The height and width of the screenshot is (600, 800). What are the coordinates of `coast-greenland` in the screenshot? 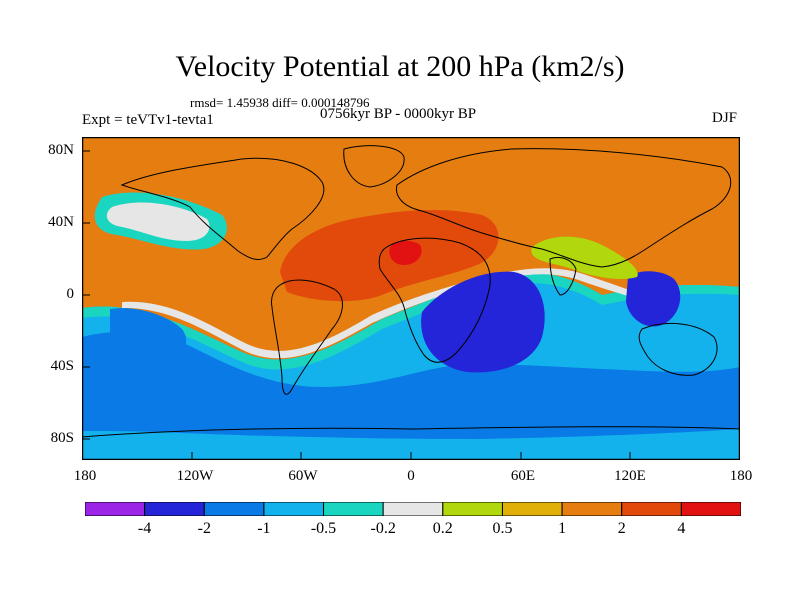 It's located at (374, 166).